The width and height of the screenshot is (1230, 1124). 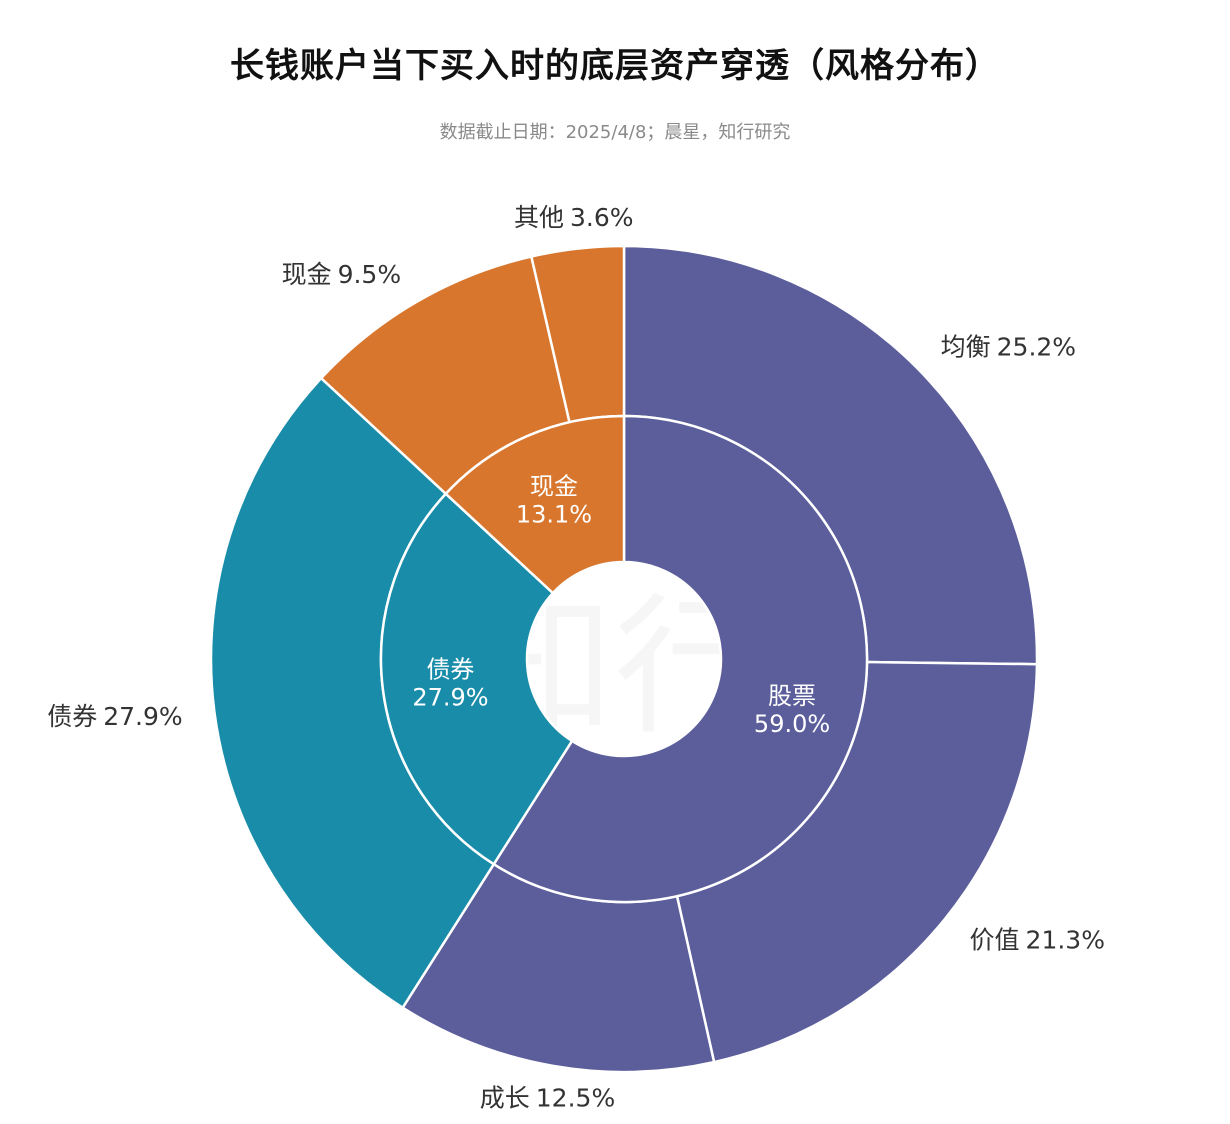 What do you see at coordinates (995, 939) in the screenshot?
I see `outer-label-name: 价值` at bounding box center [995, 939].